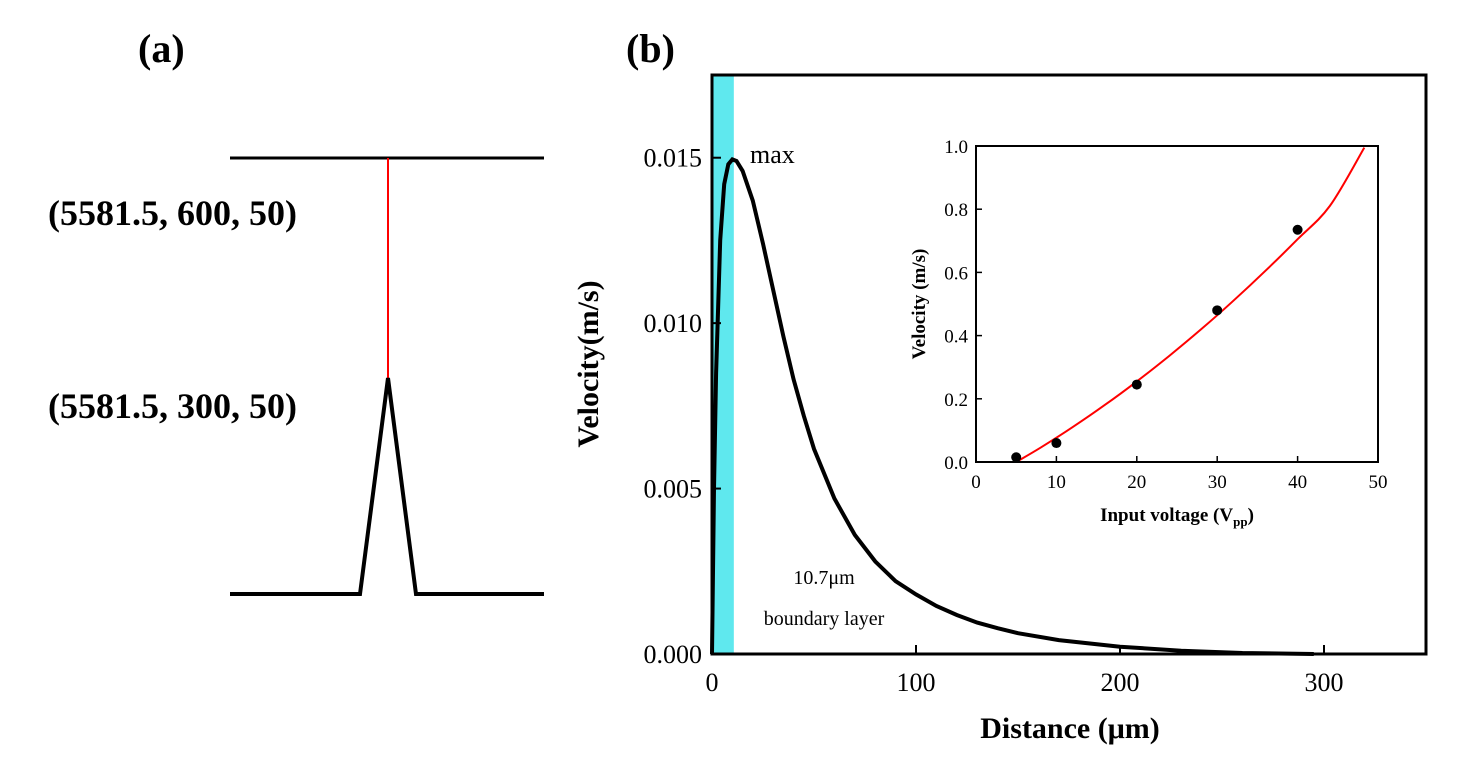 This screenshot has width=1460, height=769. Describe the element at coordinates (956, 400) in the screenshot. I see `inset-y-tick-label: 0.2` at that location.